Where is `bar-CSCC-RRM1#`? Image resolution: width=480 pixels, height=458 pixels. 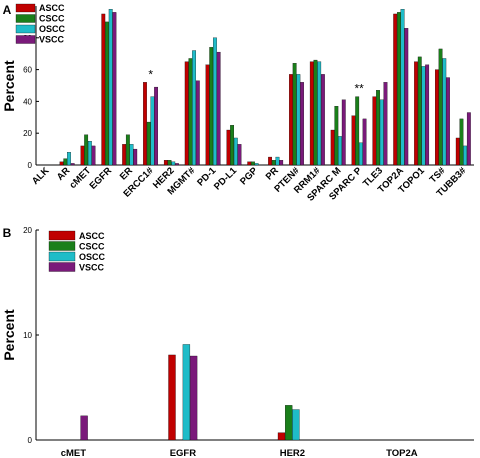 bar-CSCC-RRM1# is located at coordinates (315, 112).